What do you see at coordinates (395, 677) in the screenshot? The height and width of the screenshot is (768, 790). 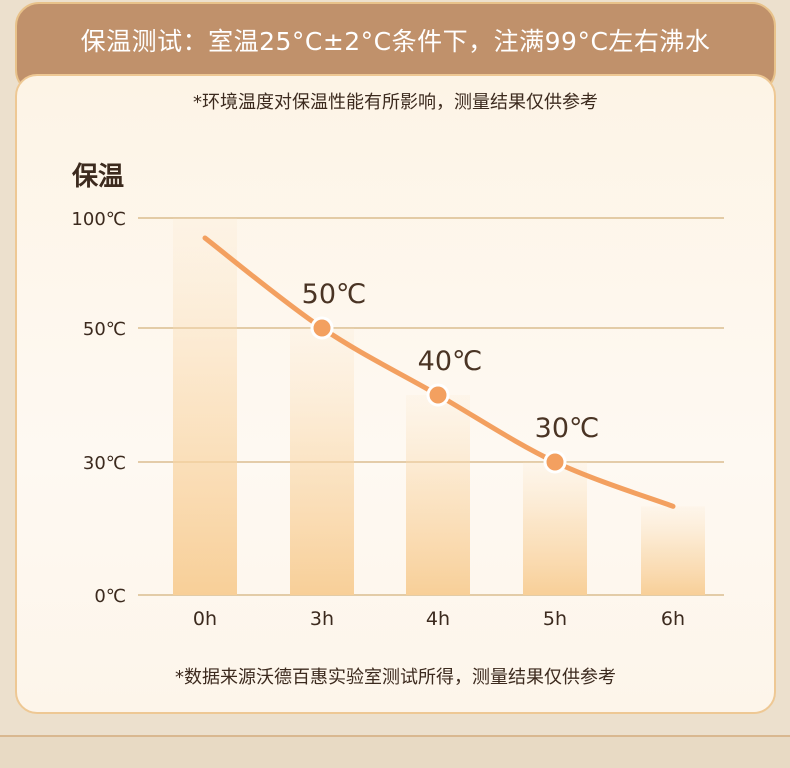 I see `disclaimer-bottom: *数据来源沃德百惠实验室测试所得，测量结果仅供参考` at bounding box center [395, 677].